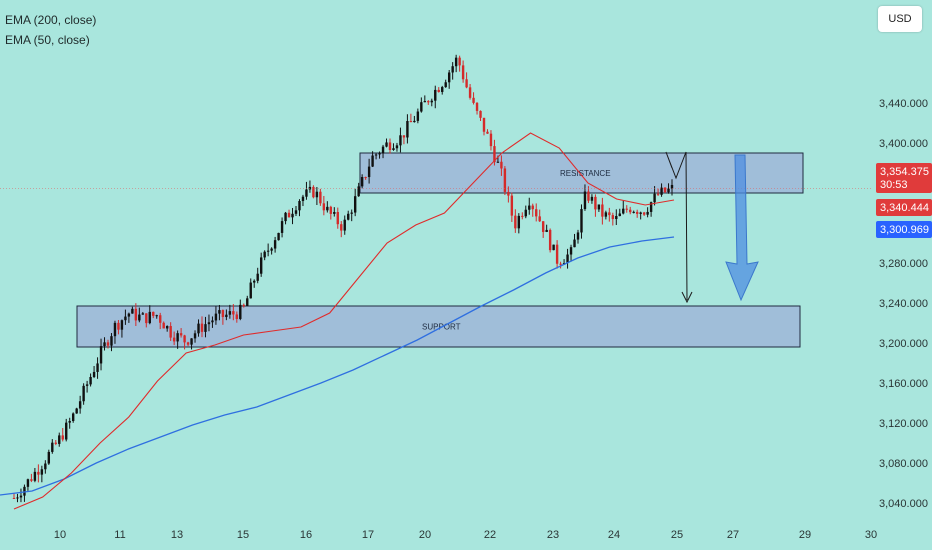  What do you see at coordinates (903, 344) in the screenshot?
I see `y-tick-label: 3,200.000` at bounding box center [903, 344].